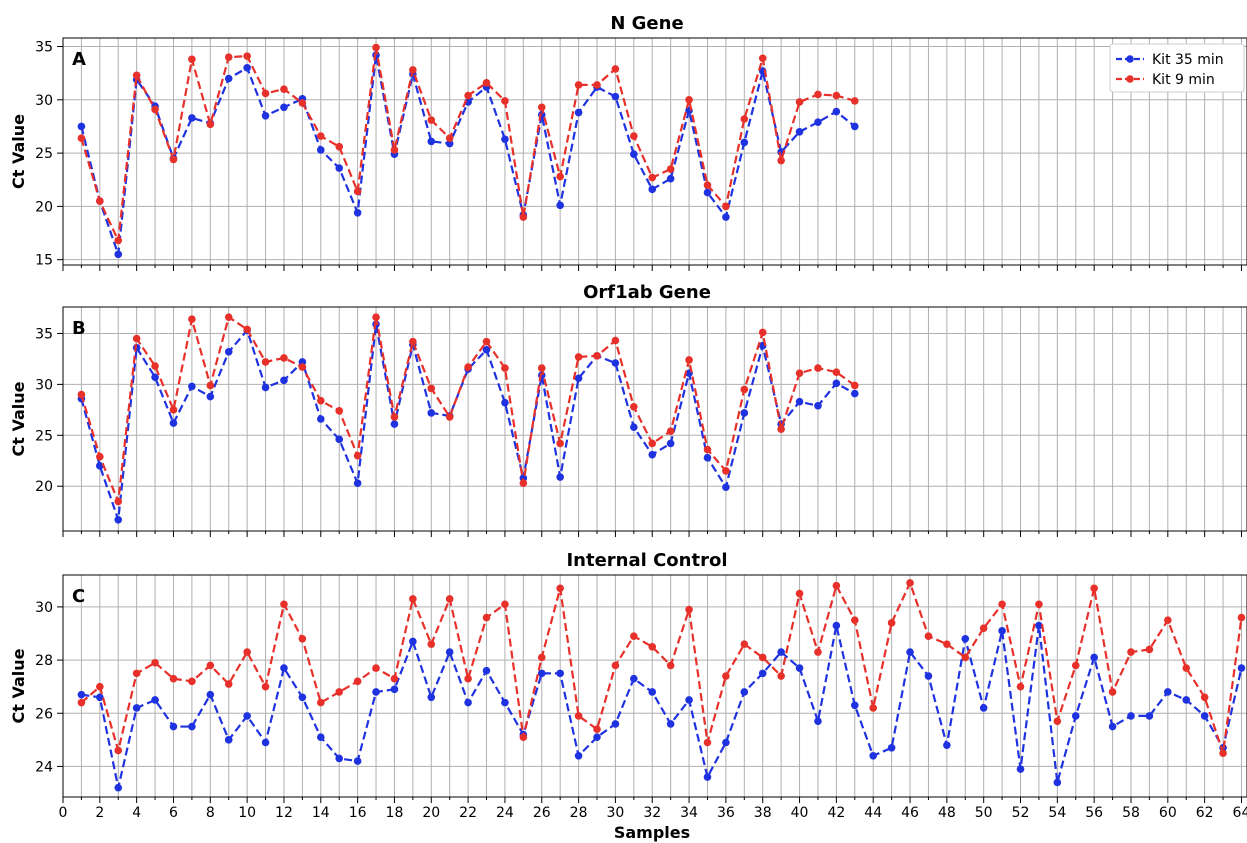  What do you see at coordinates (44, 714) in the screenshot?
I see `y-tick-label: 26` at bounding box center [44, 714].